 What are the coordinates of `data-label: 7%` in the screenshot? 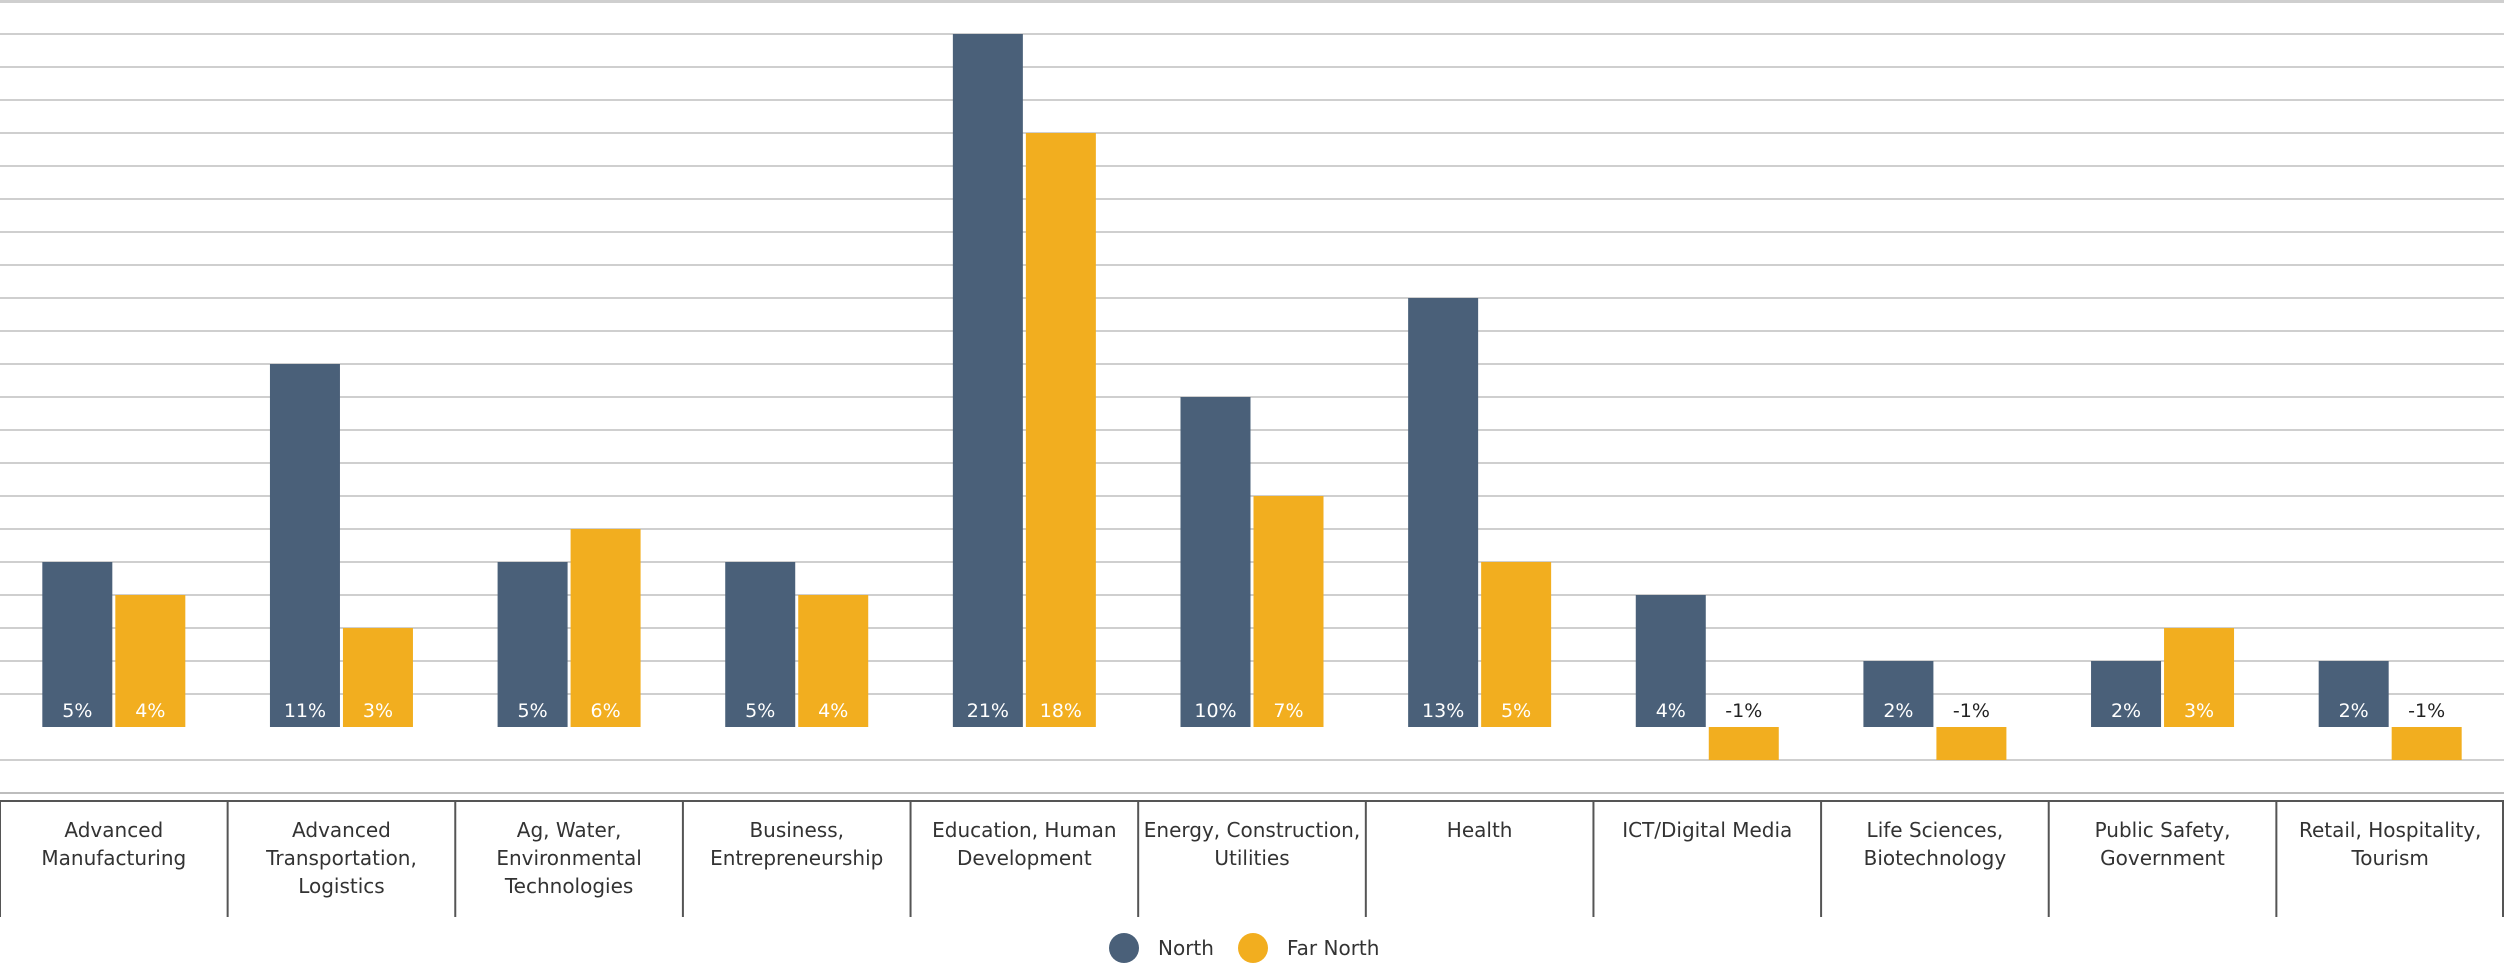 It's located at (1288, 711).